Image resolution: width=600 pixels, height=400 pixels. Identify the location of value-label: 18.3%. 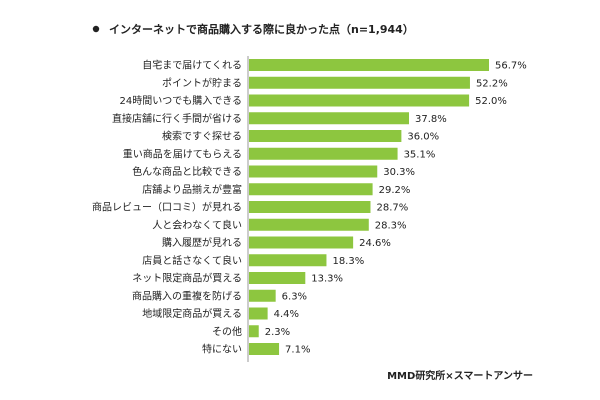
(348, 261).